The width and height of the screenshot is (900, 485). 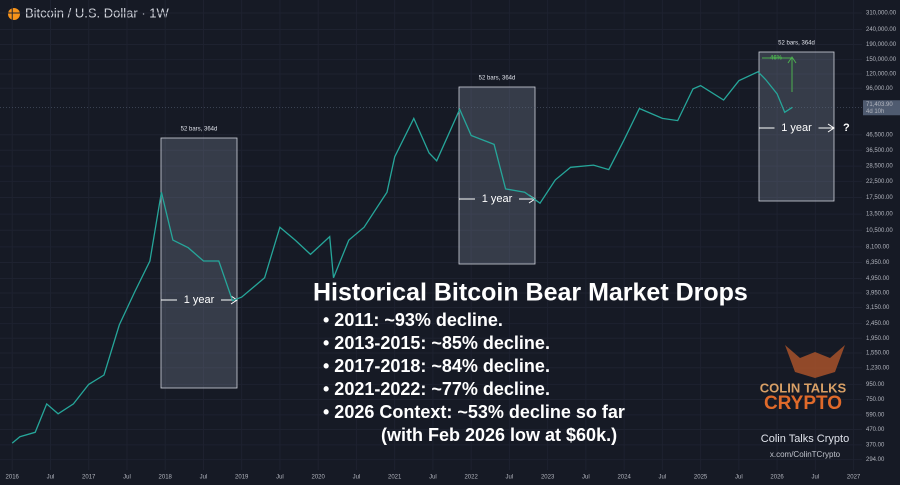 What do you see at coordinates (776, 59) in the screenshot?
I see `rise-label: 46%` at bounding box center [776, 59].